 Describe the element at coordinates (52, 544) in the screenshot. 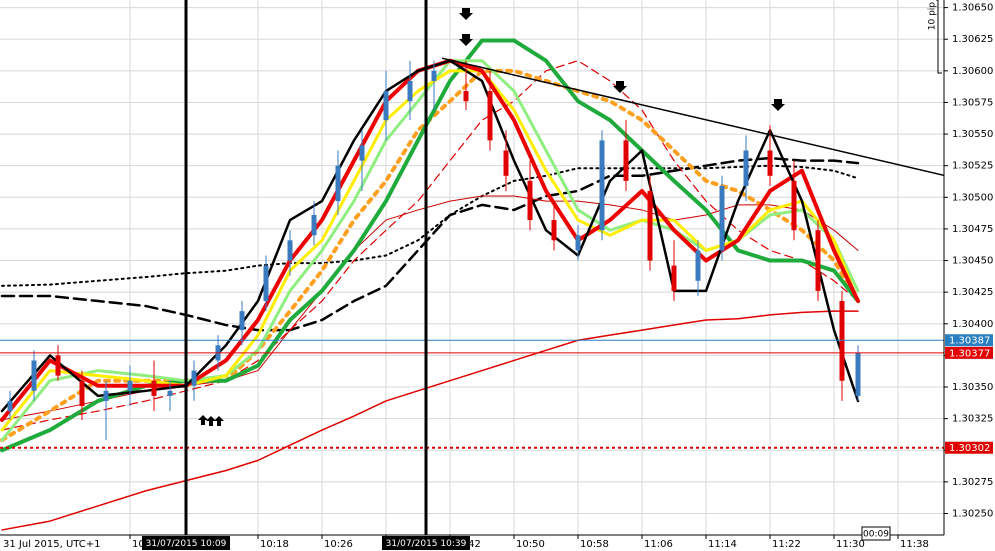

I see `date-label: 31 Jul 2015, UTC+1` at that location.